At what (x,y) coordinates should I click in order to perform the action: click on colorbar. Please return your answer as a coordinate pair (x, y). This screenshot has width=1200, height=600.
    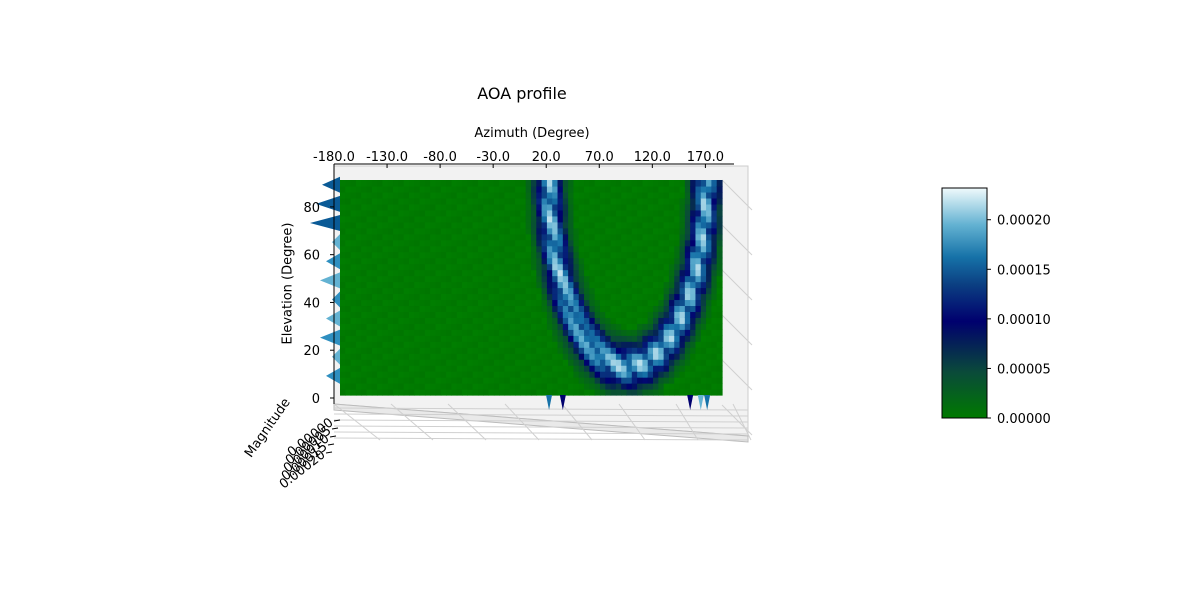
    Looking at the image, I should click on (964, 303).